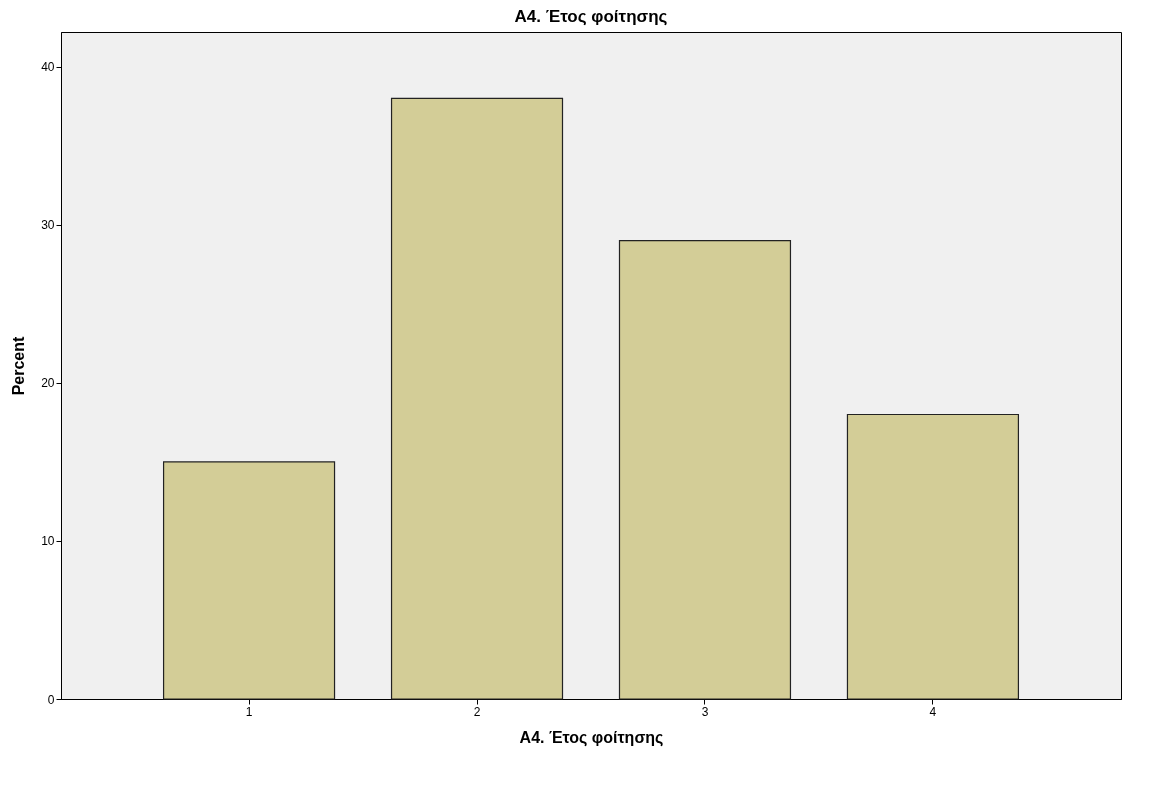 This screenshot has width=1173, height=792. What do you see at coordinates (48, 383) in the screenshot?
I see `y-tick-label: 20` at bounding box center [48, 383].